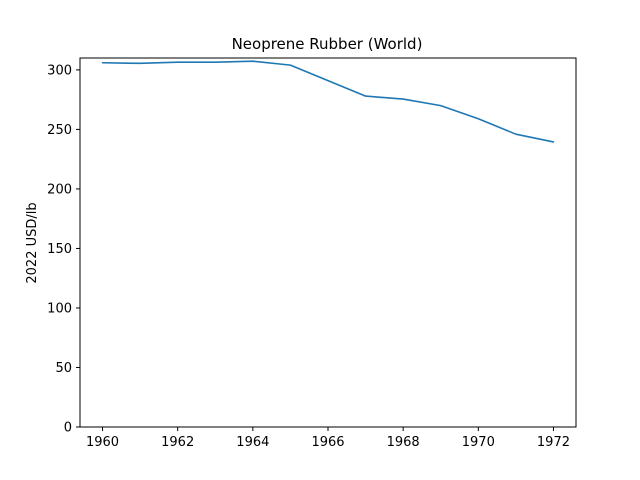 The height and width of the screenshot is (480, 640). Describe the element at coordinates (59, 308) in the screenshot. I see `y-tick-label: 100` at that location.